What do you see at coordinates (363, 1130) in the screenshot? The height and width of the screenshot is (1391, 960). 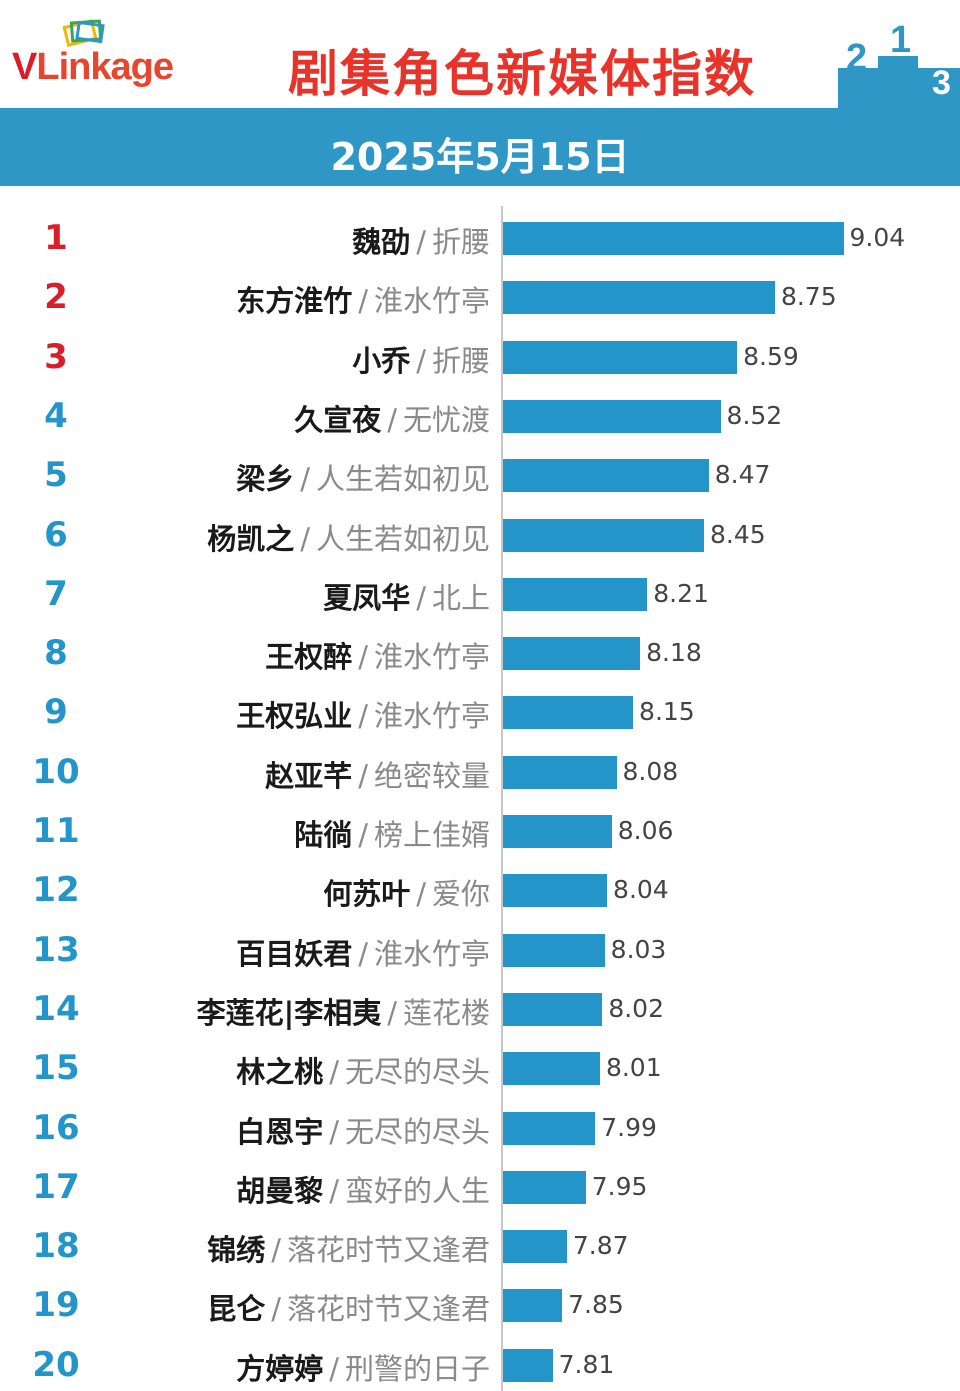 I see `row-label: 白恩宇 / 无尽的尽头` at bounding box center [363, 1130].